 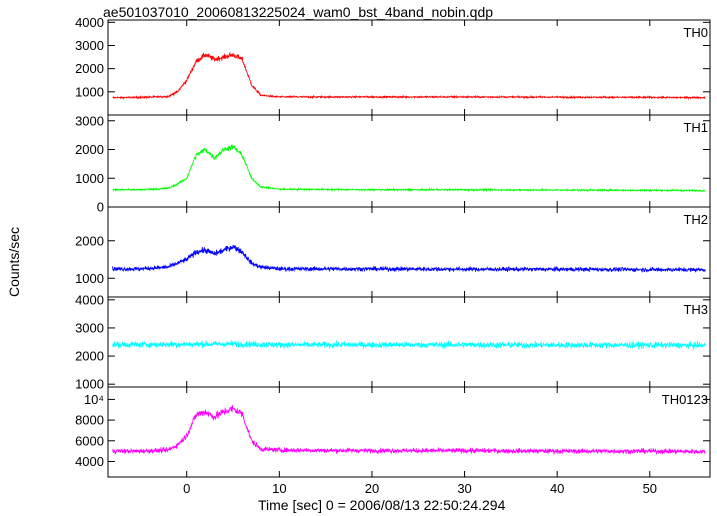 What do you see at coordinates (695, 219) in the screenshot?
I see `panel-label-th2: TH2` at bounding box center [695, 219].